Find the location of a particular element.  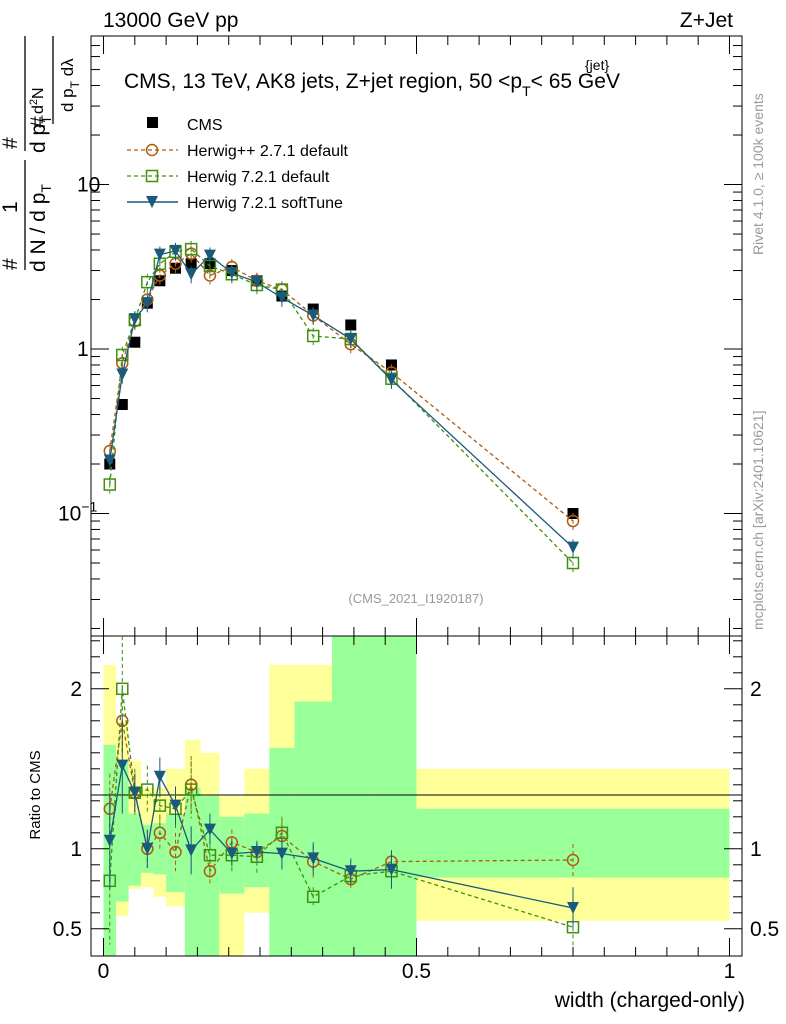

svg-text: d pT dλ is located at coordinates (70, 85).